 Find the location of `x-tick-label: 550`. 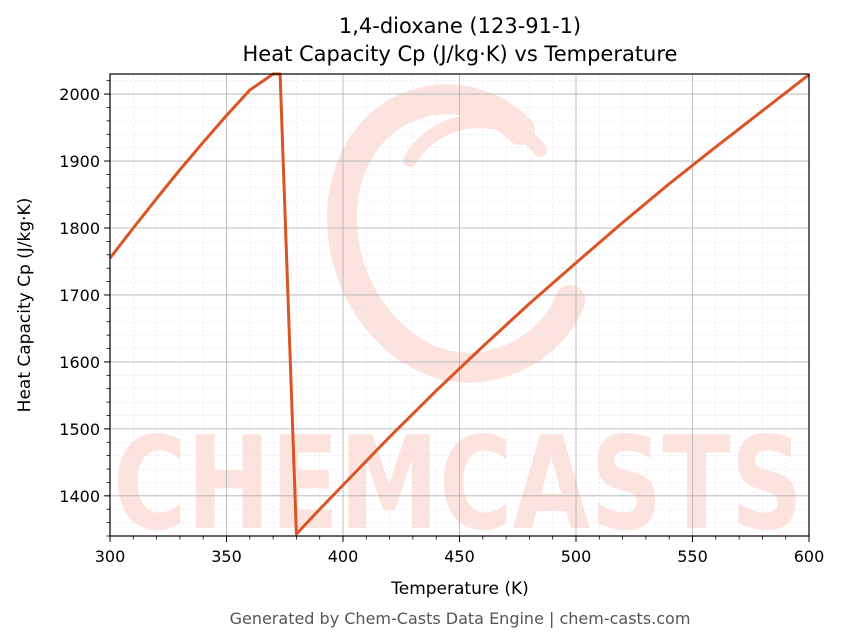

x-tick-label: 550 is located at coordinates (692, 556).